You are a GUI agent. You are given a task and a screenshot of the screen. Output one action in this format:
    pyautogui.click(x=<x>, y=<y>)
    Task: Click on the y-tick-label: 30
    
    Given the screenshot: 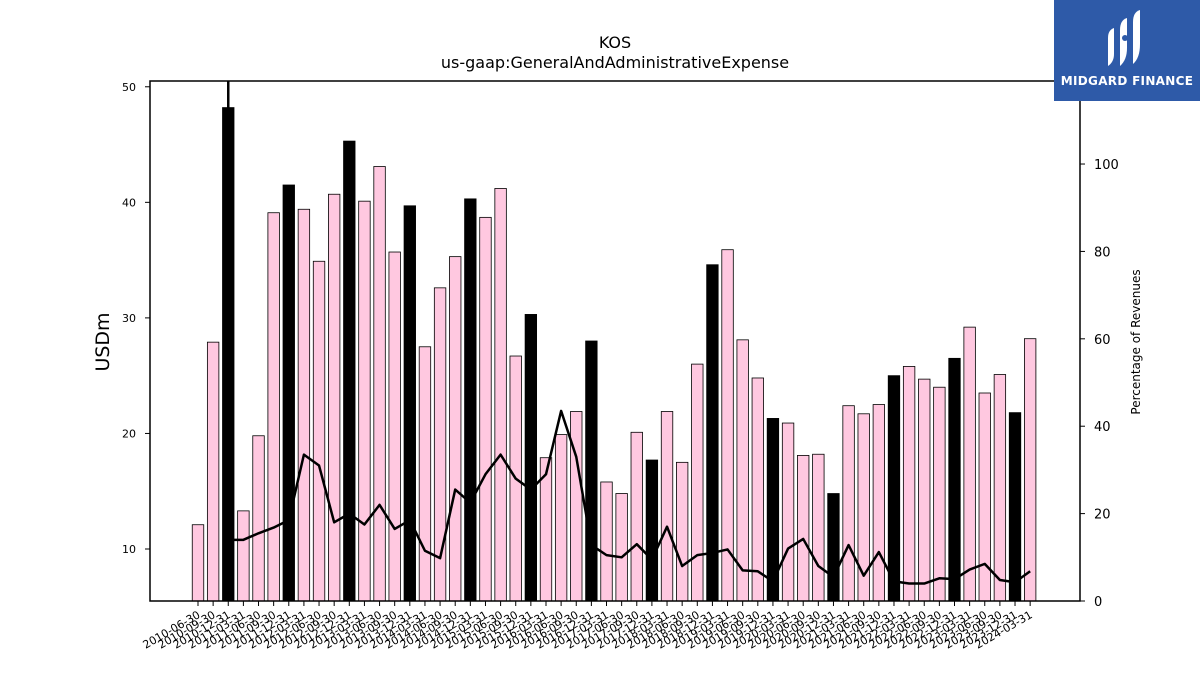 What is the action you would take?
    pyautogui.click(x=129, y=318)
    